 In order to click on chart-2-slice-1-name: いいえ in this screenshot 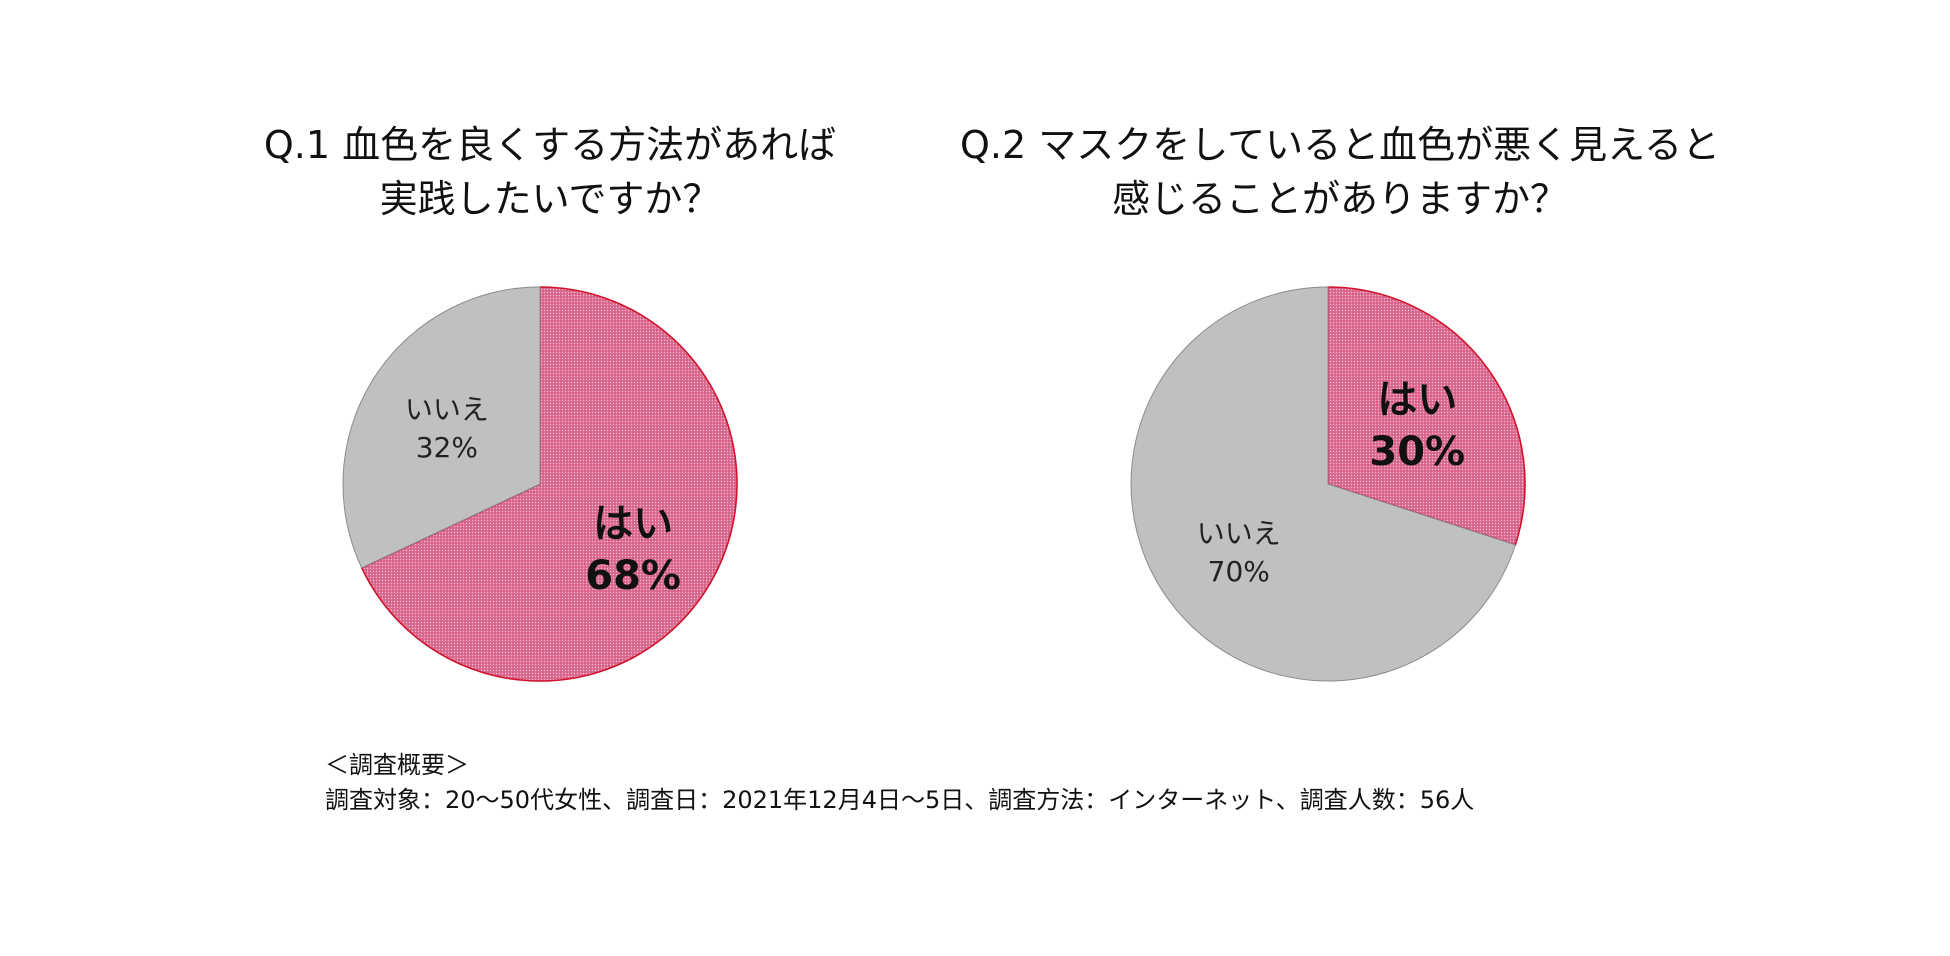, I will do `click(1239, 533)`.